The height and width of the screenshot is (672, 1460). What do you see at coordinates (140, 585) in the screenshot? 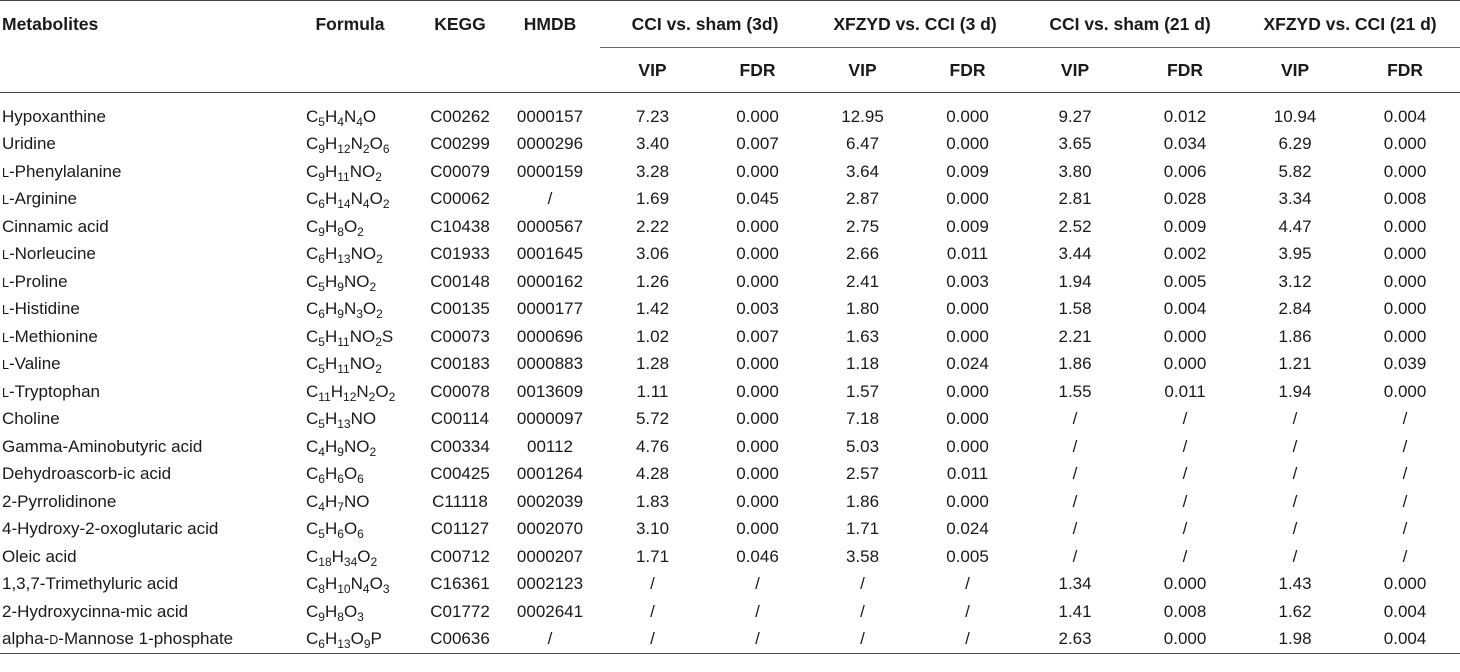
I see `metabolite-name: 1,3,7-Trimethyluric acid` at bounding box center [140, 585].